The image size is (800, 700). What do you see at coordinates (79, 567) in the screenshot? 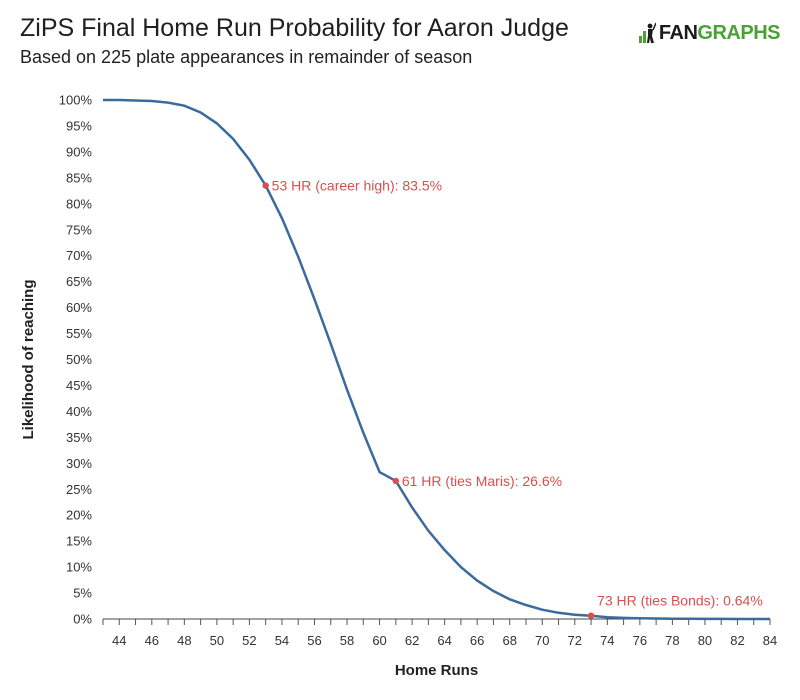
I see `y-tick-label: 10%` at bounding box center [79, 567].